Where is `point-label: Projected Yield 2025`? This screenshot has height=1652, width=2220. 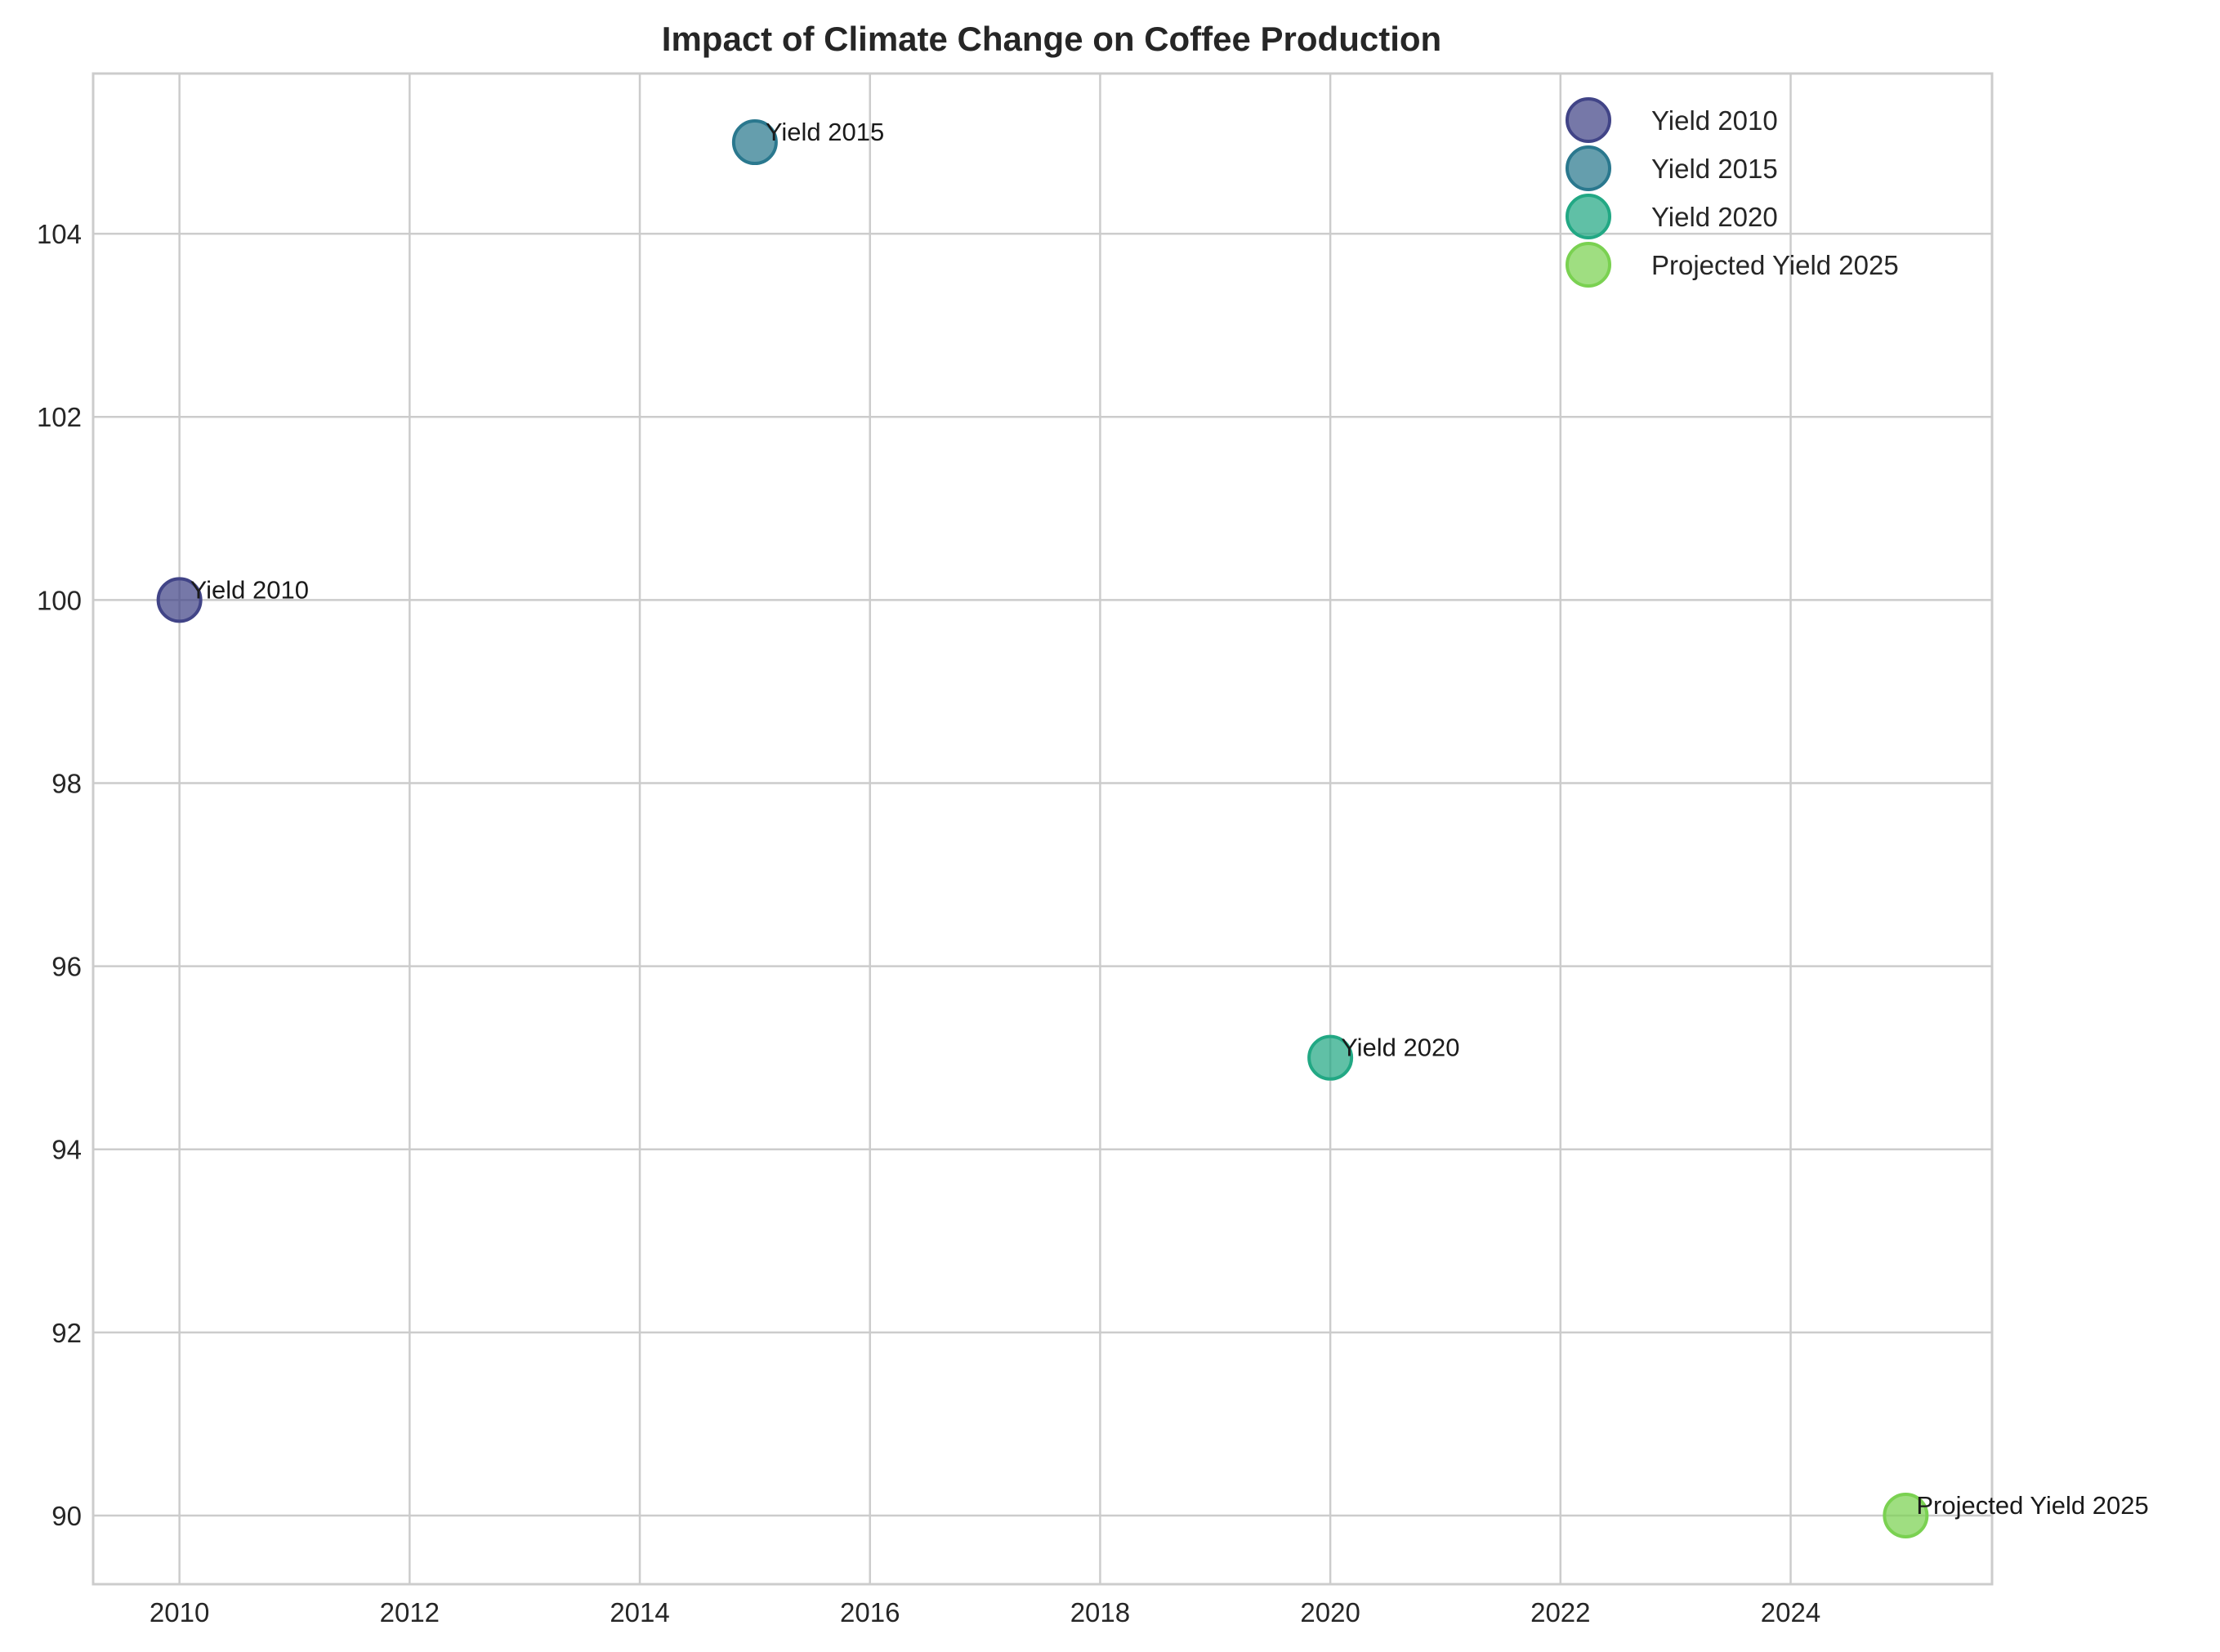
point-label: Projected Yield 2025 is located at coordinates (2032, 1505).